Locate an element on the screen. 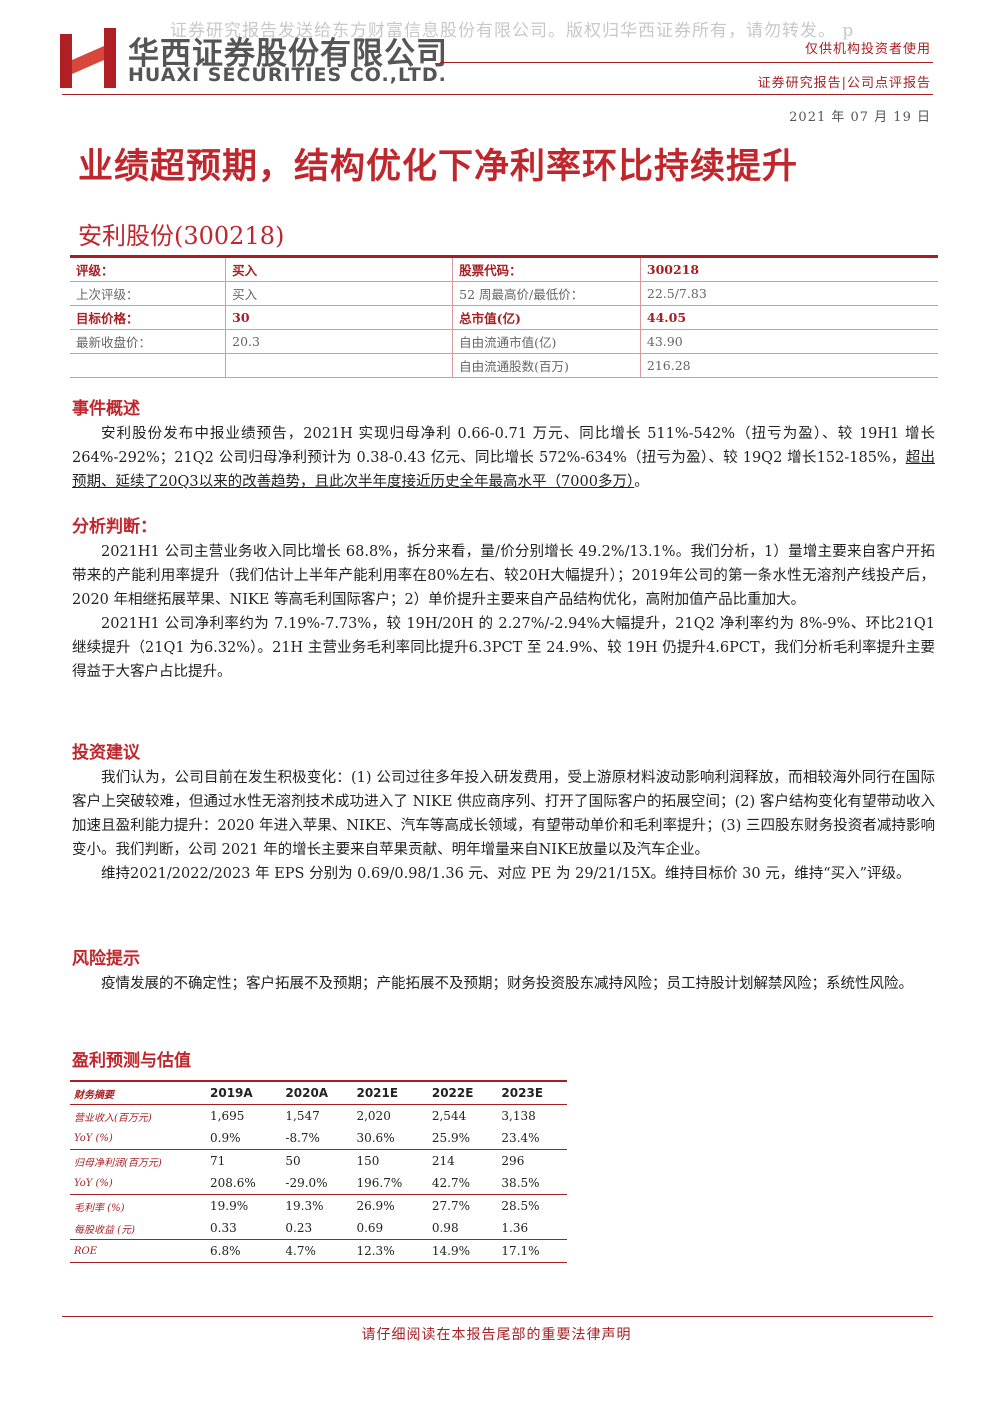 The image size is (993, 1404). table-cell: 0.23 is located at coordinates (317, 1228).